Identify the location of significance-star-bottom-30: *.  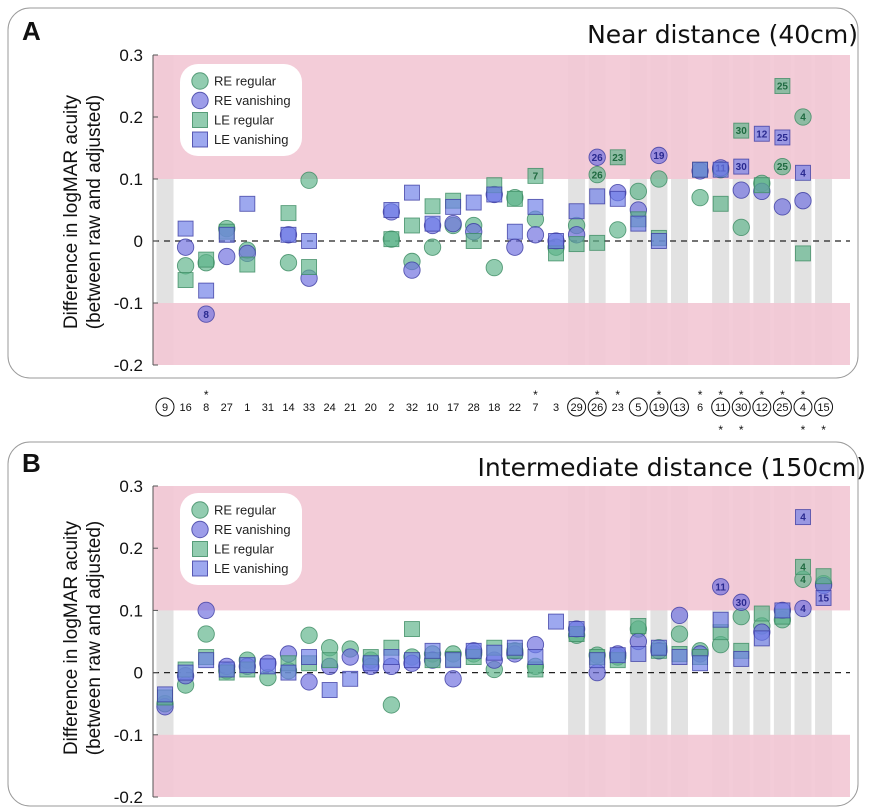
(741, 430).